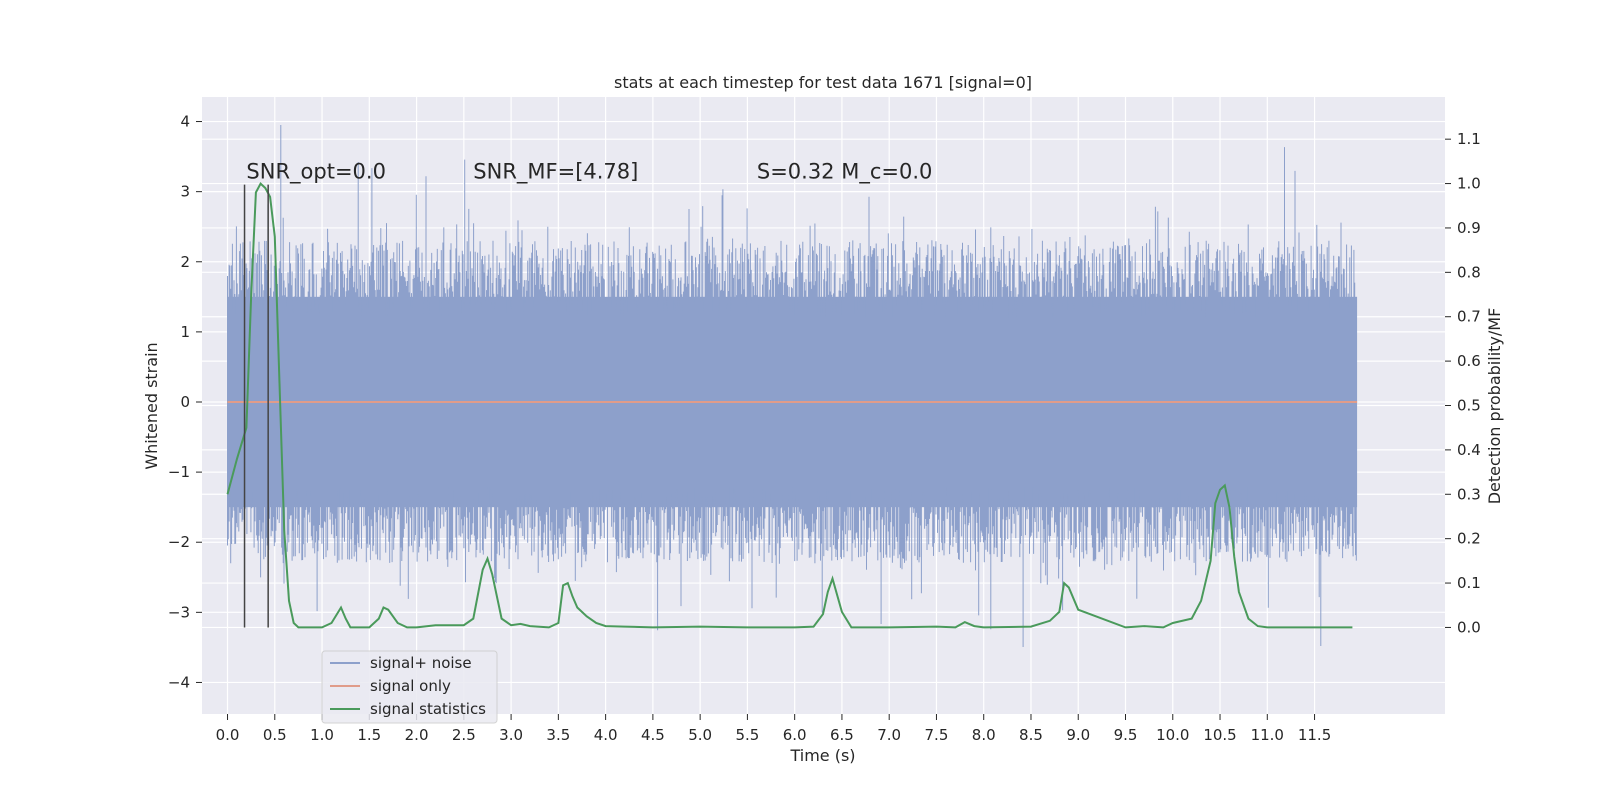 The image size is (1600, 800). Describe the element at coordinates (1469, 361) in the screenshot. I see `y2-tick-label: 0.6` at that location.